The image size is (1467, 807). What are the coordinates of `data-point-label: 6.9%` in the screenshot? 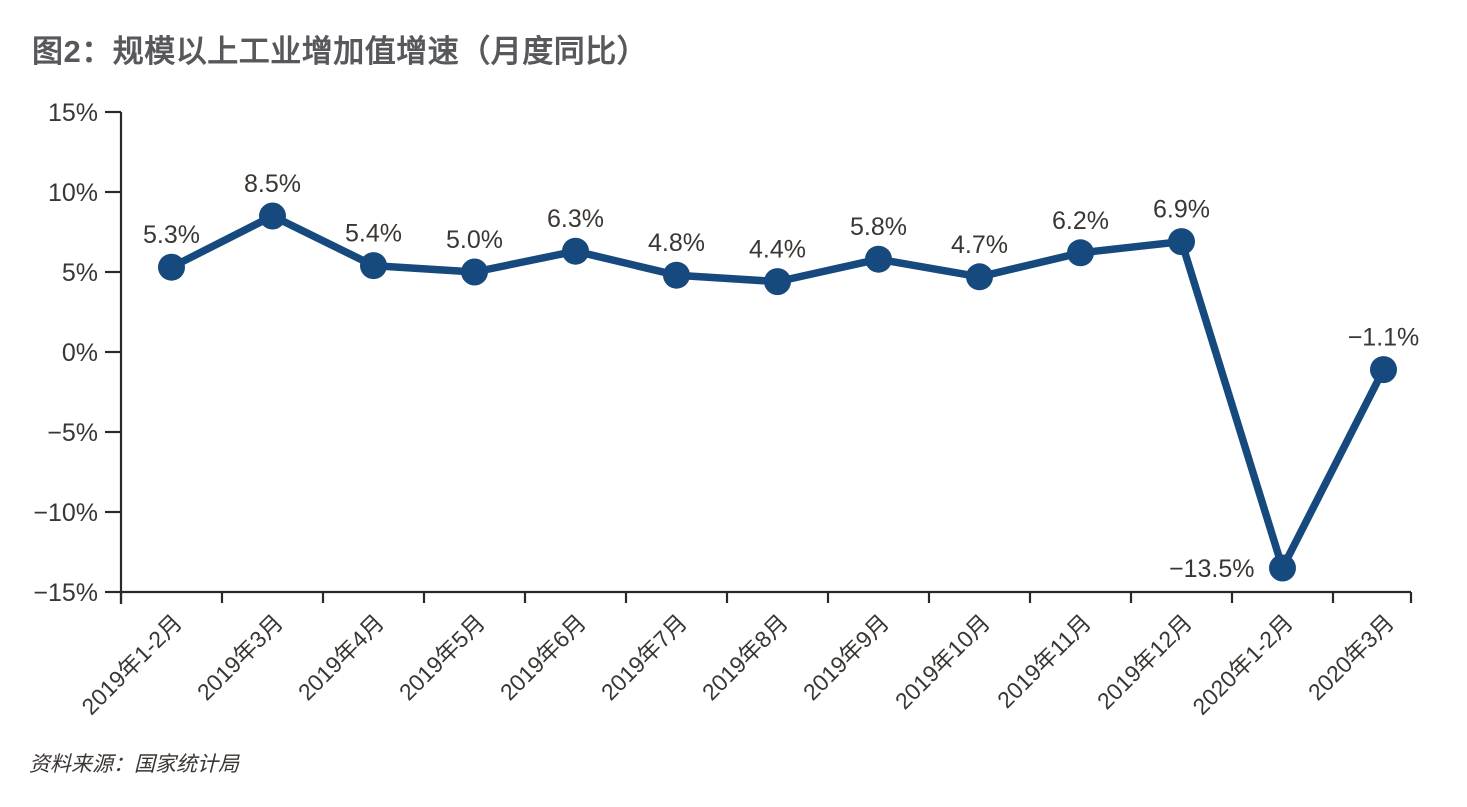 It's located at (1181, 210).